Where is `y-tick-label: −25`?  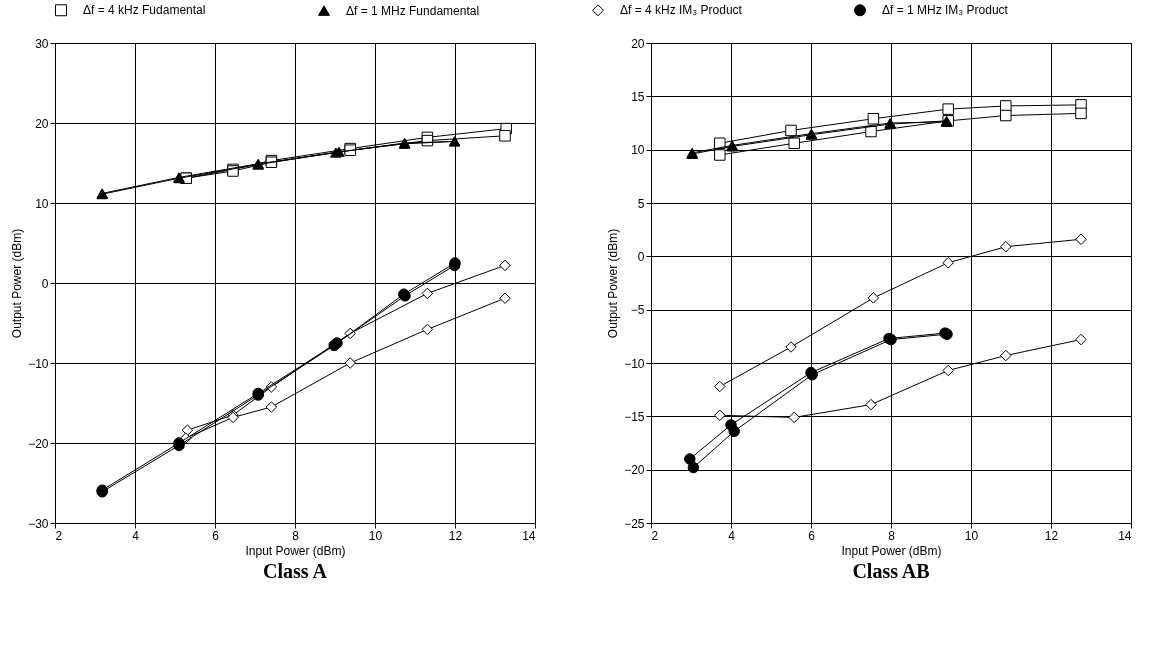 y-tick-label: −25 is located at coordinates (634, 523).